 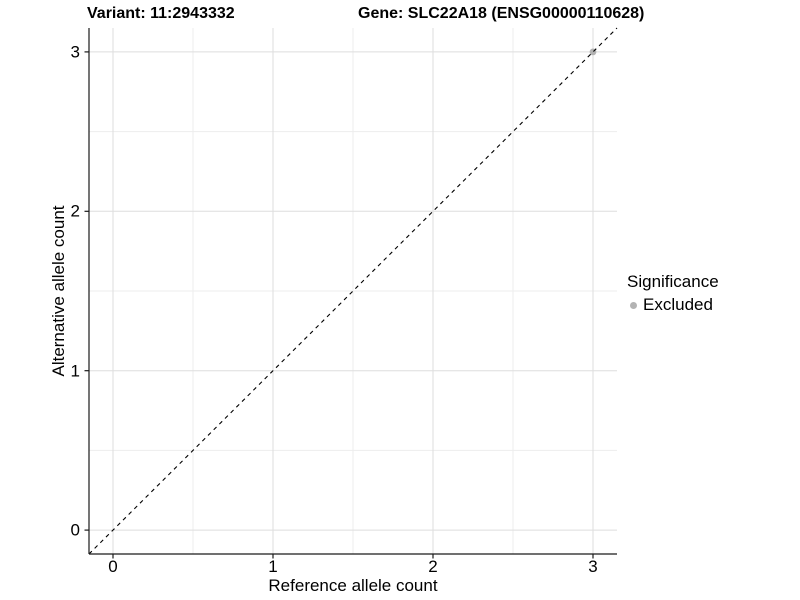 What do you see at coordinates (678, 304) in the screenshot?
I see `legend-item-label: Excluded` at bounding box center [678, 304].